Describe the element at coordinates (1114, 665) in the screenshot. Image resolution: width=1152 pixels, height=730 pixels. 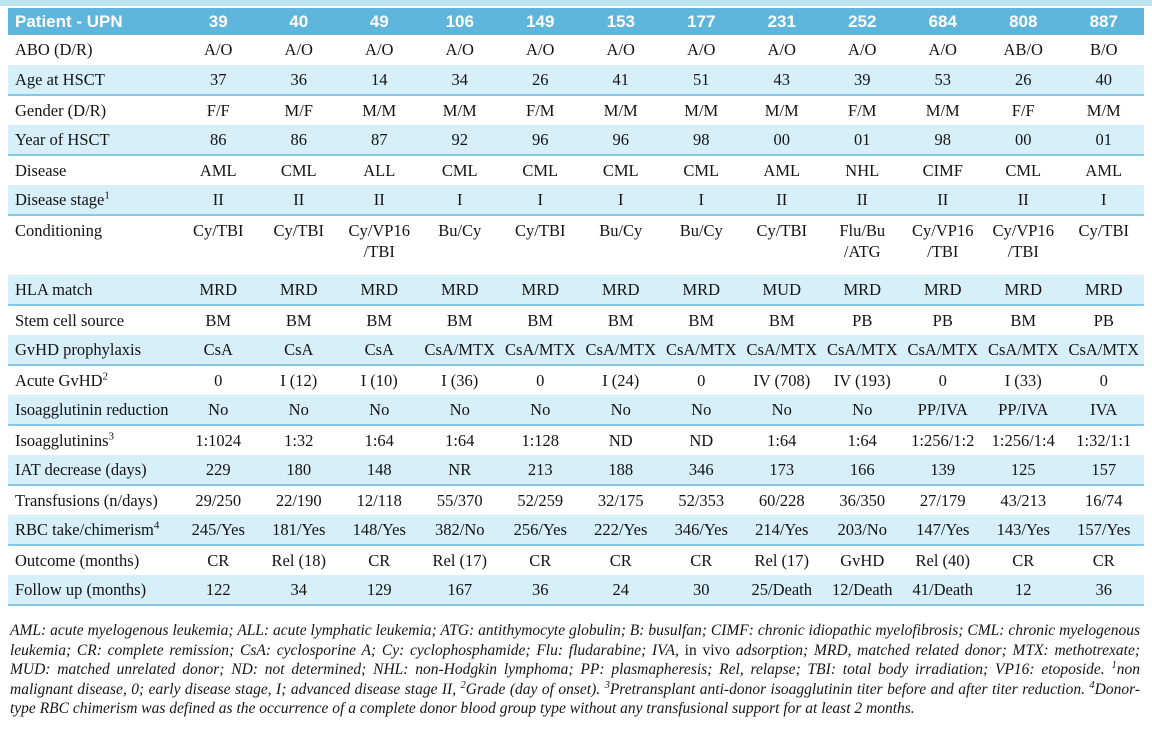
I see `footnote-superscript: 1` at that location.